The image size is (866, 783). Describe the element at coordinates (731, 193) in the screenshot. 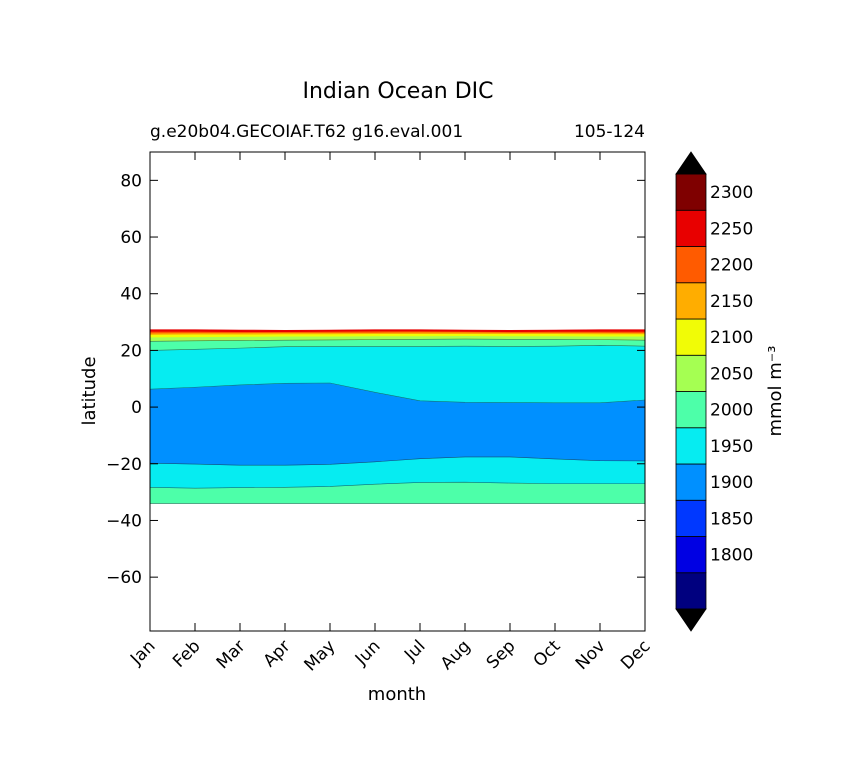

I see `colorbar-tick-label: 2300` at that location.